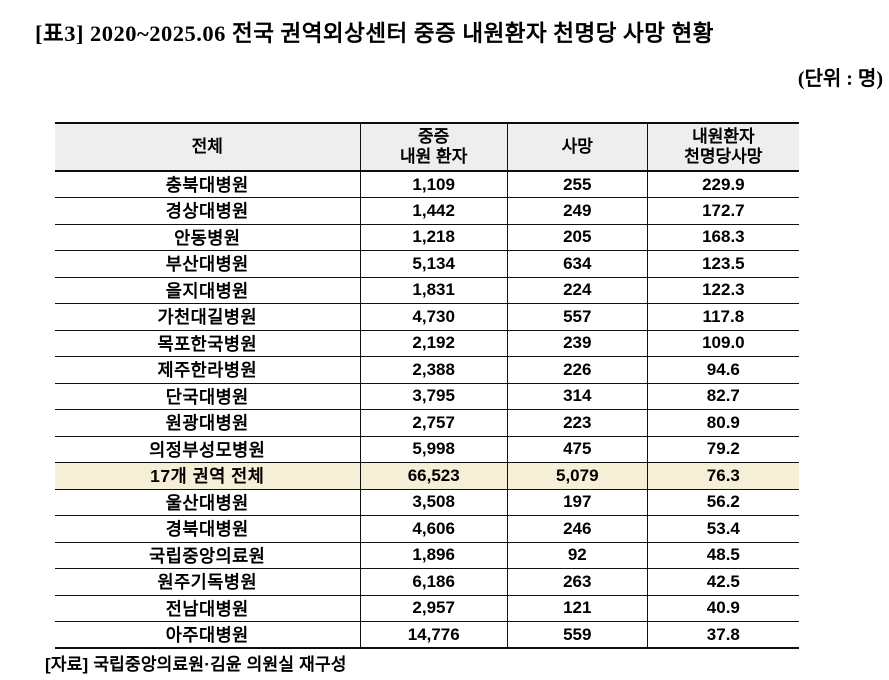  What do you see at coordinates (433, 396) in the screenshot?
I see `patients-cell: 3,795` at bounding box center [433, 396].